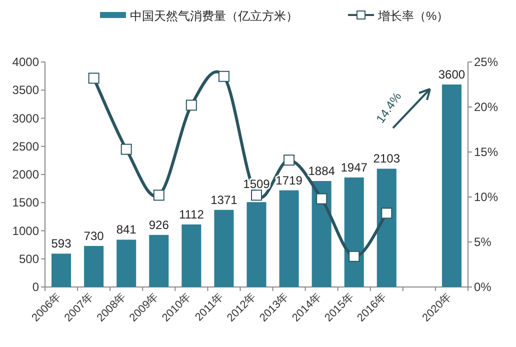  What do you see at coordinates (483, 242) in the screenshot?
I see `y2-tick-label: 5%` at bounding box center [483, 242].